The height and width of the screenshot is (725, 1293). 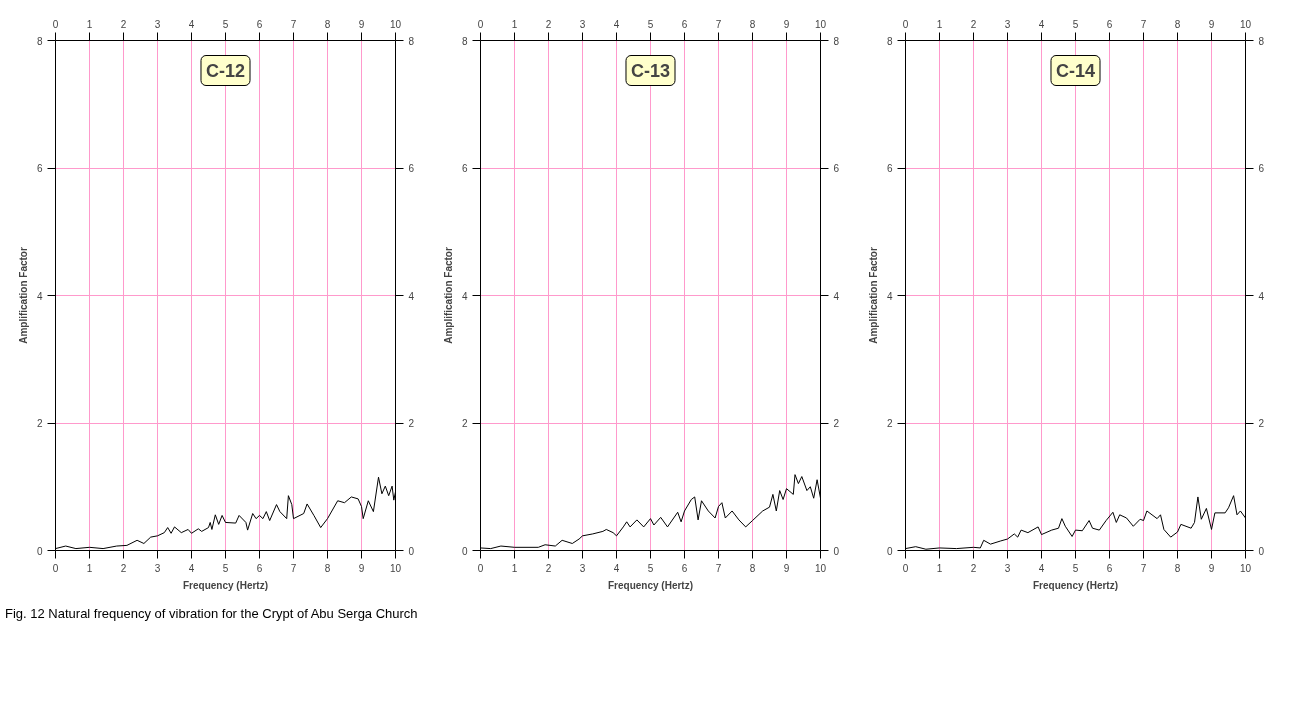 What do you see at coordinates (1075, 70) in the screenshot?
I see `text: C-14` at bounding box center [1075, 70].